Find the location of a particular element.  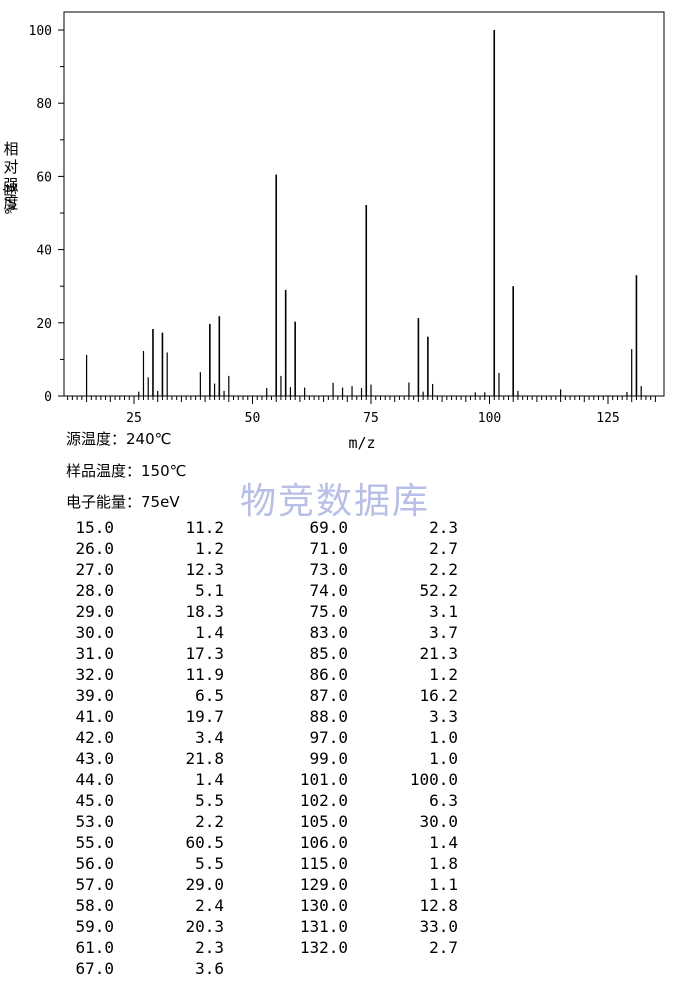

mz-value: 56.0 is located at coordinates (94, 863).